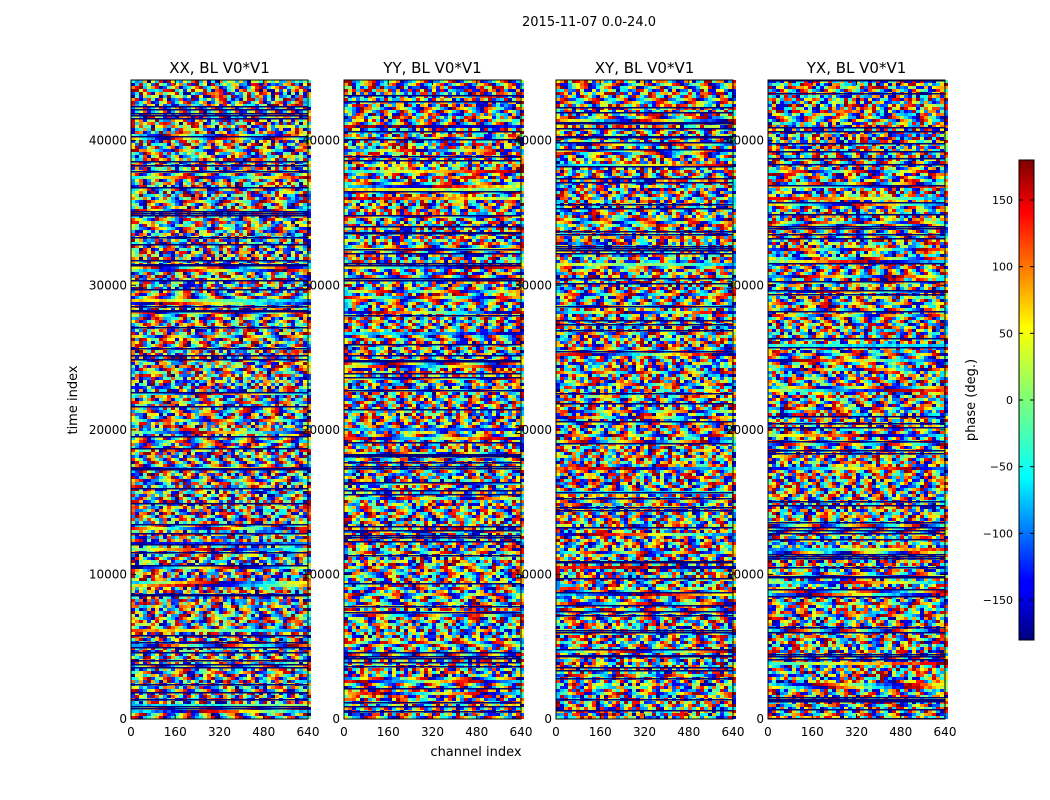 This screenshot has width=1050, height=800. What do you see at coordinates (645, 68) in the screenshot?
I see `panel-title: XY, BL V0*V1` at bounding box center [645, 68].